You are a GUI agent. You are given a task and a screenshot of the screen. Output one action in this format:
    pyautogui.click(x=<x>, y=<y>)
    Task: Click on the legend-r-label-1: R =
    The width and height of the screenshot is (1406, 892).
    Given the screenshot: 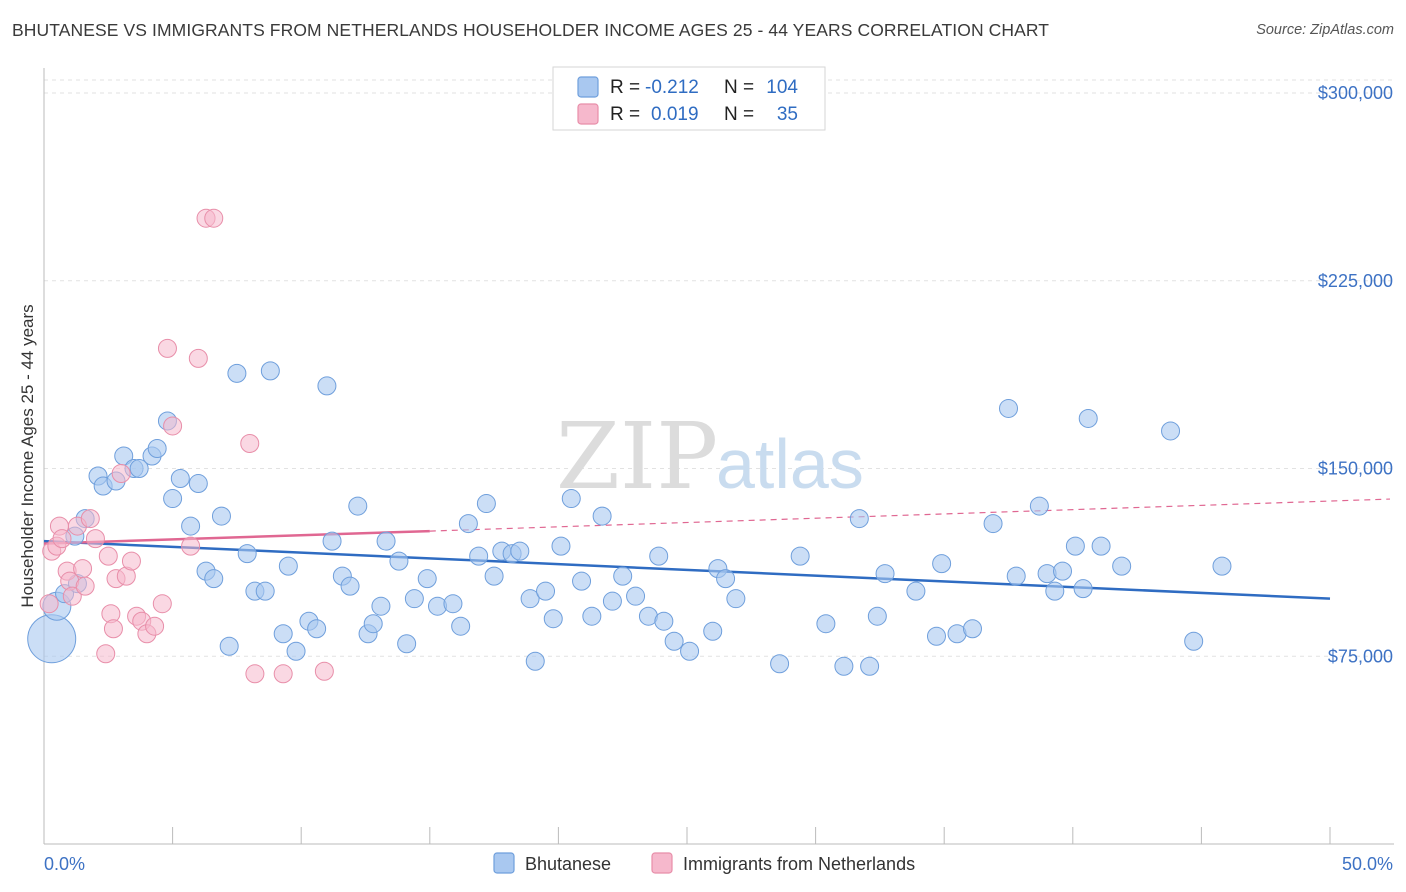 What is the action you would take?
    pyautogui.click(x=625, y=87)
    